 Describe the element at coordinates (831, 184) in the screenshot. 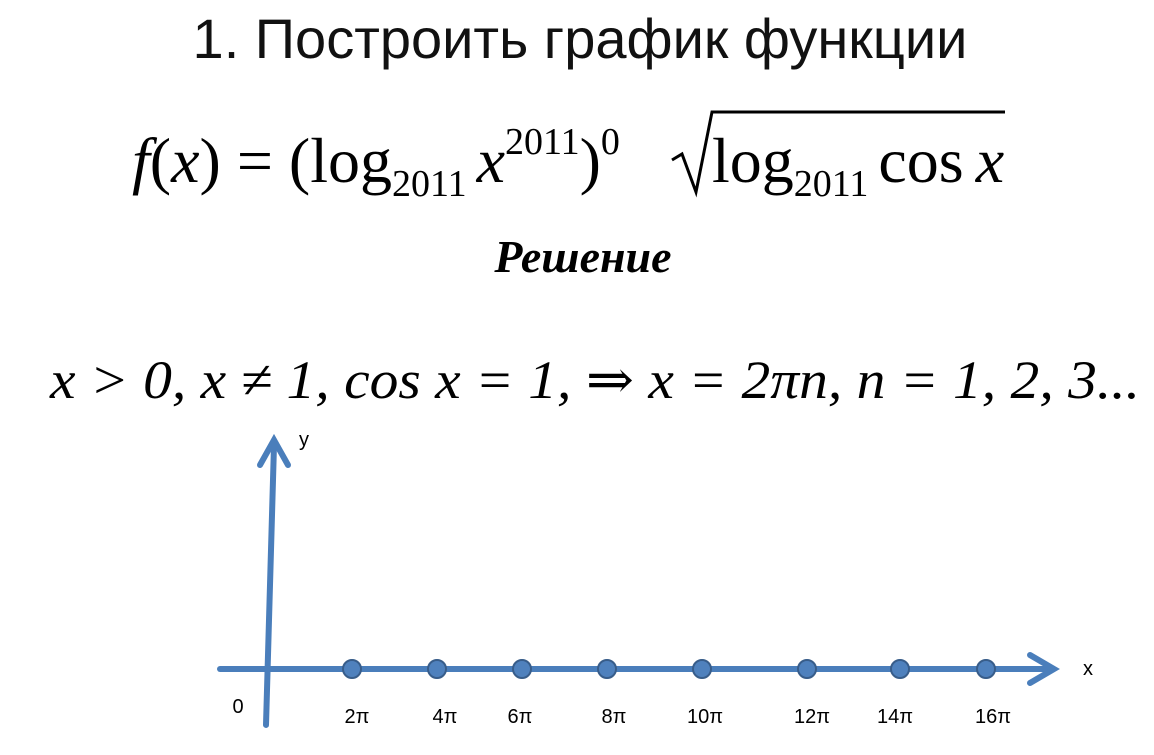

I see `formula-base2: 2011` at that location.